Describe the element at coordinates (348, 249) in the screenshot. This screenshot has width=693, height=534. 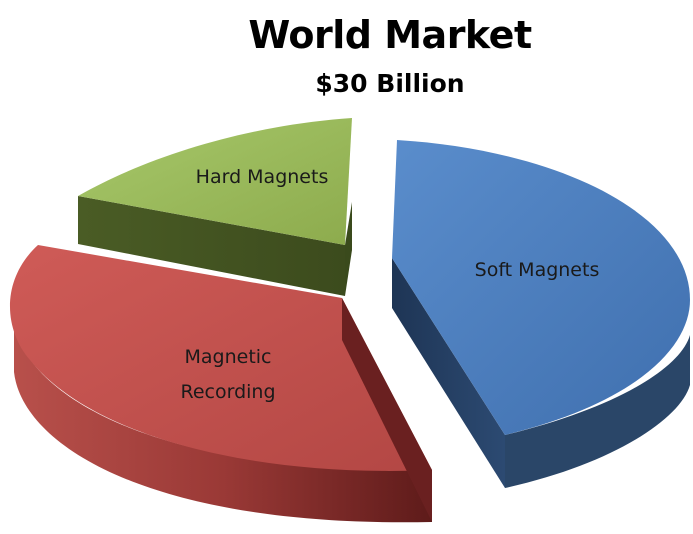
I see `slice-hard-magnets-wall` at that location.